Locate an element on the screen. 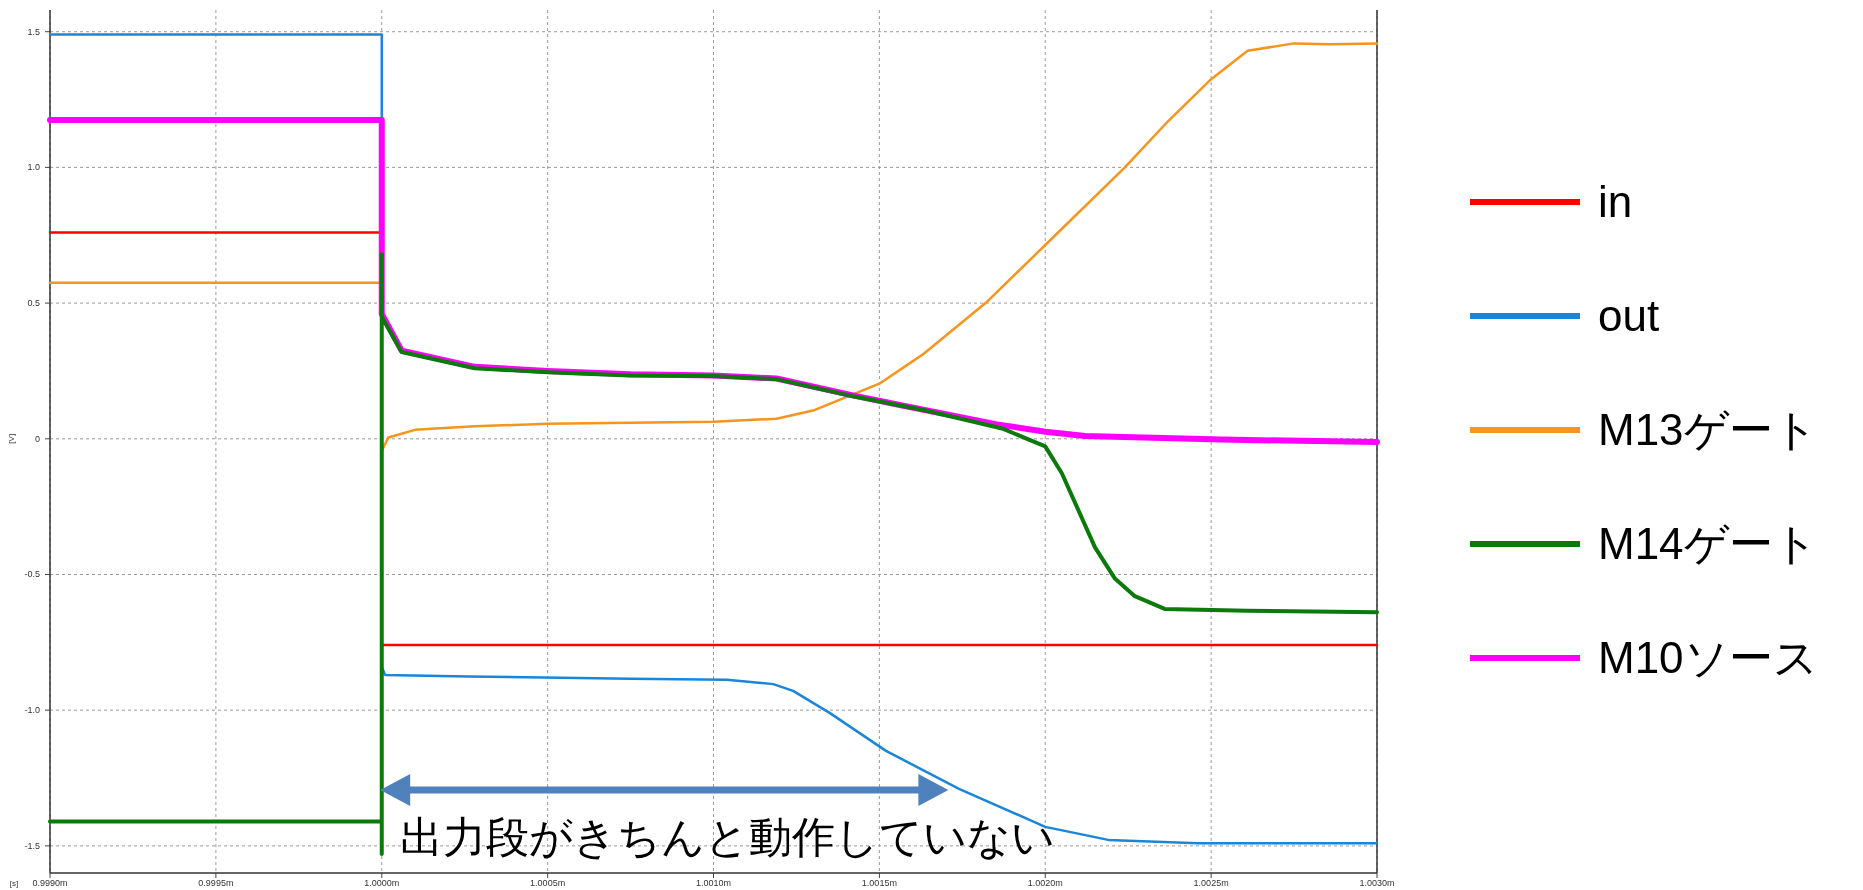 The image size is (1863, 890). x-tick-label: 1.0000m is located at coordinates (382, 883).